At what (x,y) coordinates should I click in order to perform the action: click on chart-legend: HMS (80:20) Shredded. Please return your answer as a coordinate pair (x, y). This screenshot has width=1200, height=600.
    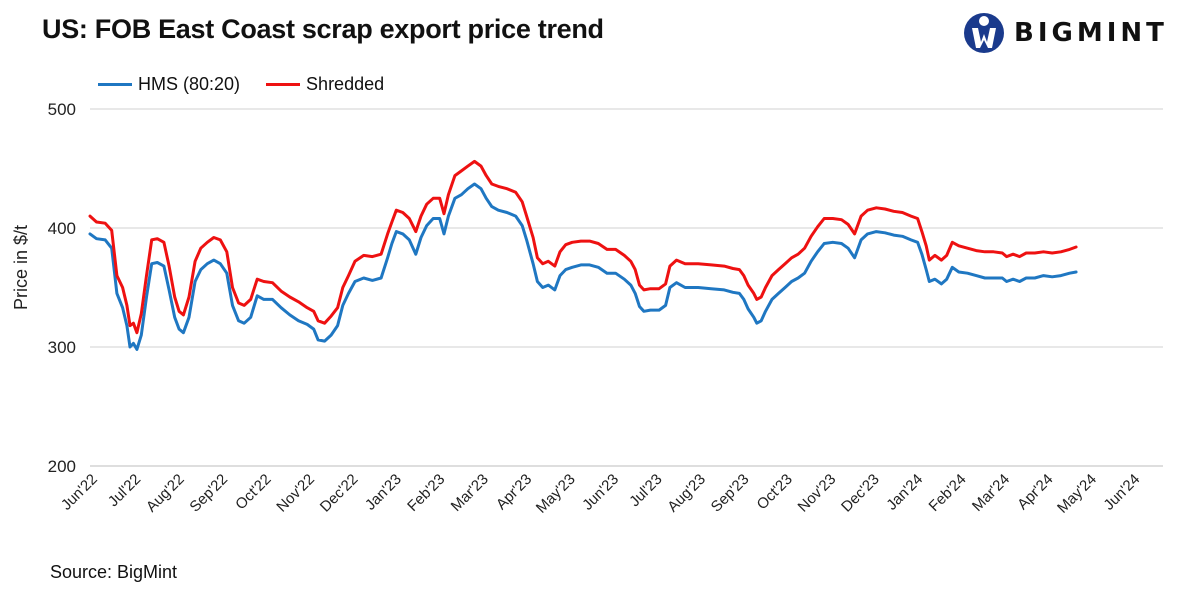
    Looking at the image, I should click on (254, 84).